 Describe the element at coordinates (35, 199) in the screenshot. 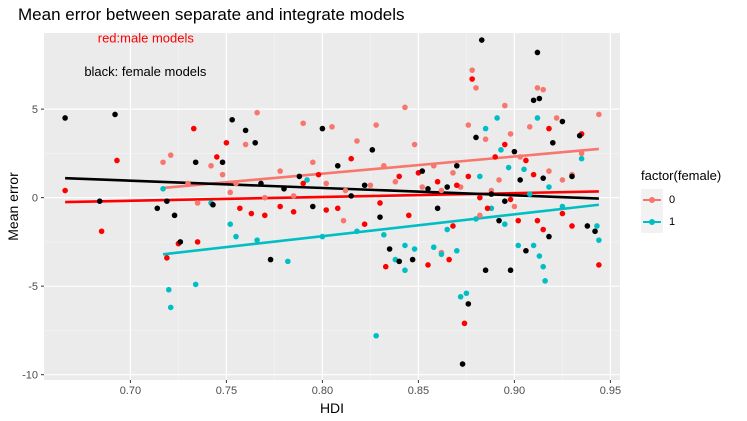

I see `y-tick-label: 0` at that location.